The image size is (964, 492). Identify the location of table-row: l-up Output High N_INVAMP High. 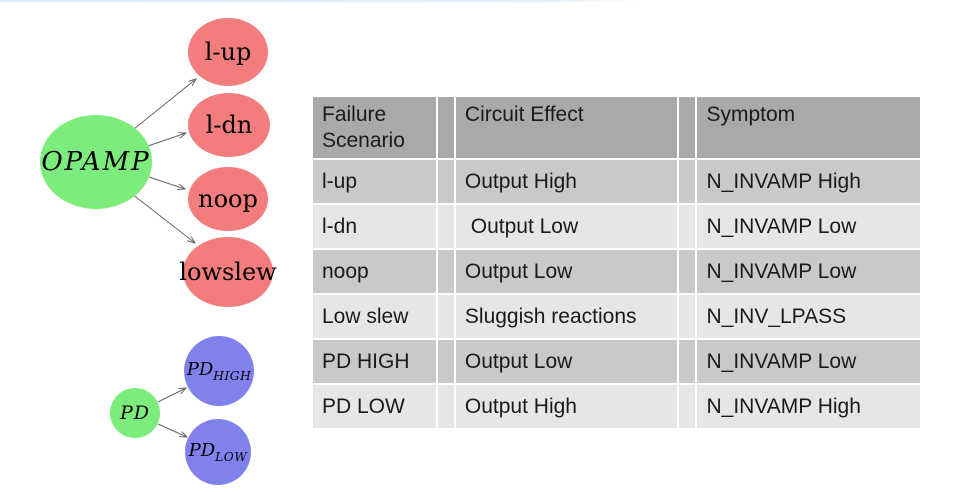
(616, 181).